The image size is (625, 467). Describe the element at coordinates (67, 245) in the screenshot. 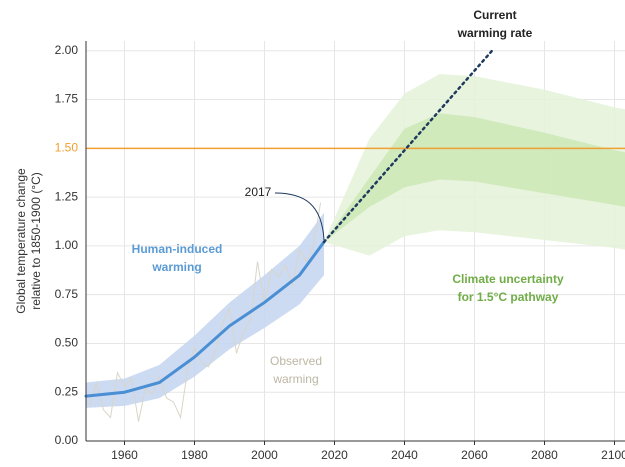

I see `y-tick-label: 1.00` at that location.